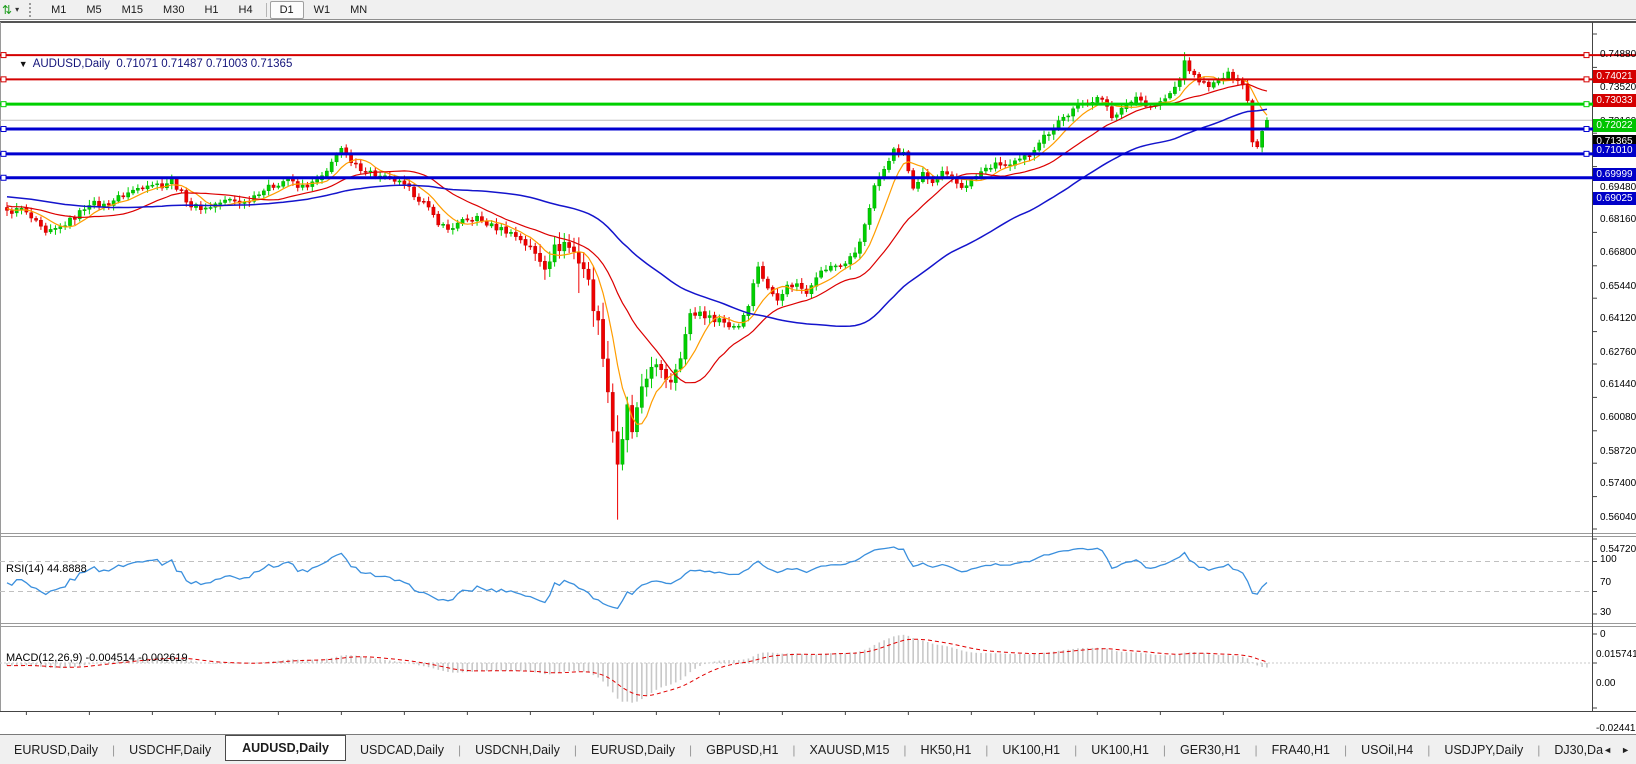  What do you see at coordinates (1614, 125) in the screenshot?
I see `price-badge-0.72022: 0.72022` at bounding box center [1614, 125].